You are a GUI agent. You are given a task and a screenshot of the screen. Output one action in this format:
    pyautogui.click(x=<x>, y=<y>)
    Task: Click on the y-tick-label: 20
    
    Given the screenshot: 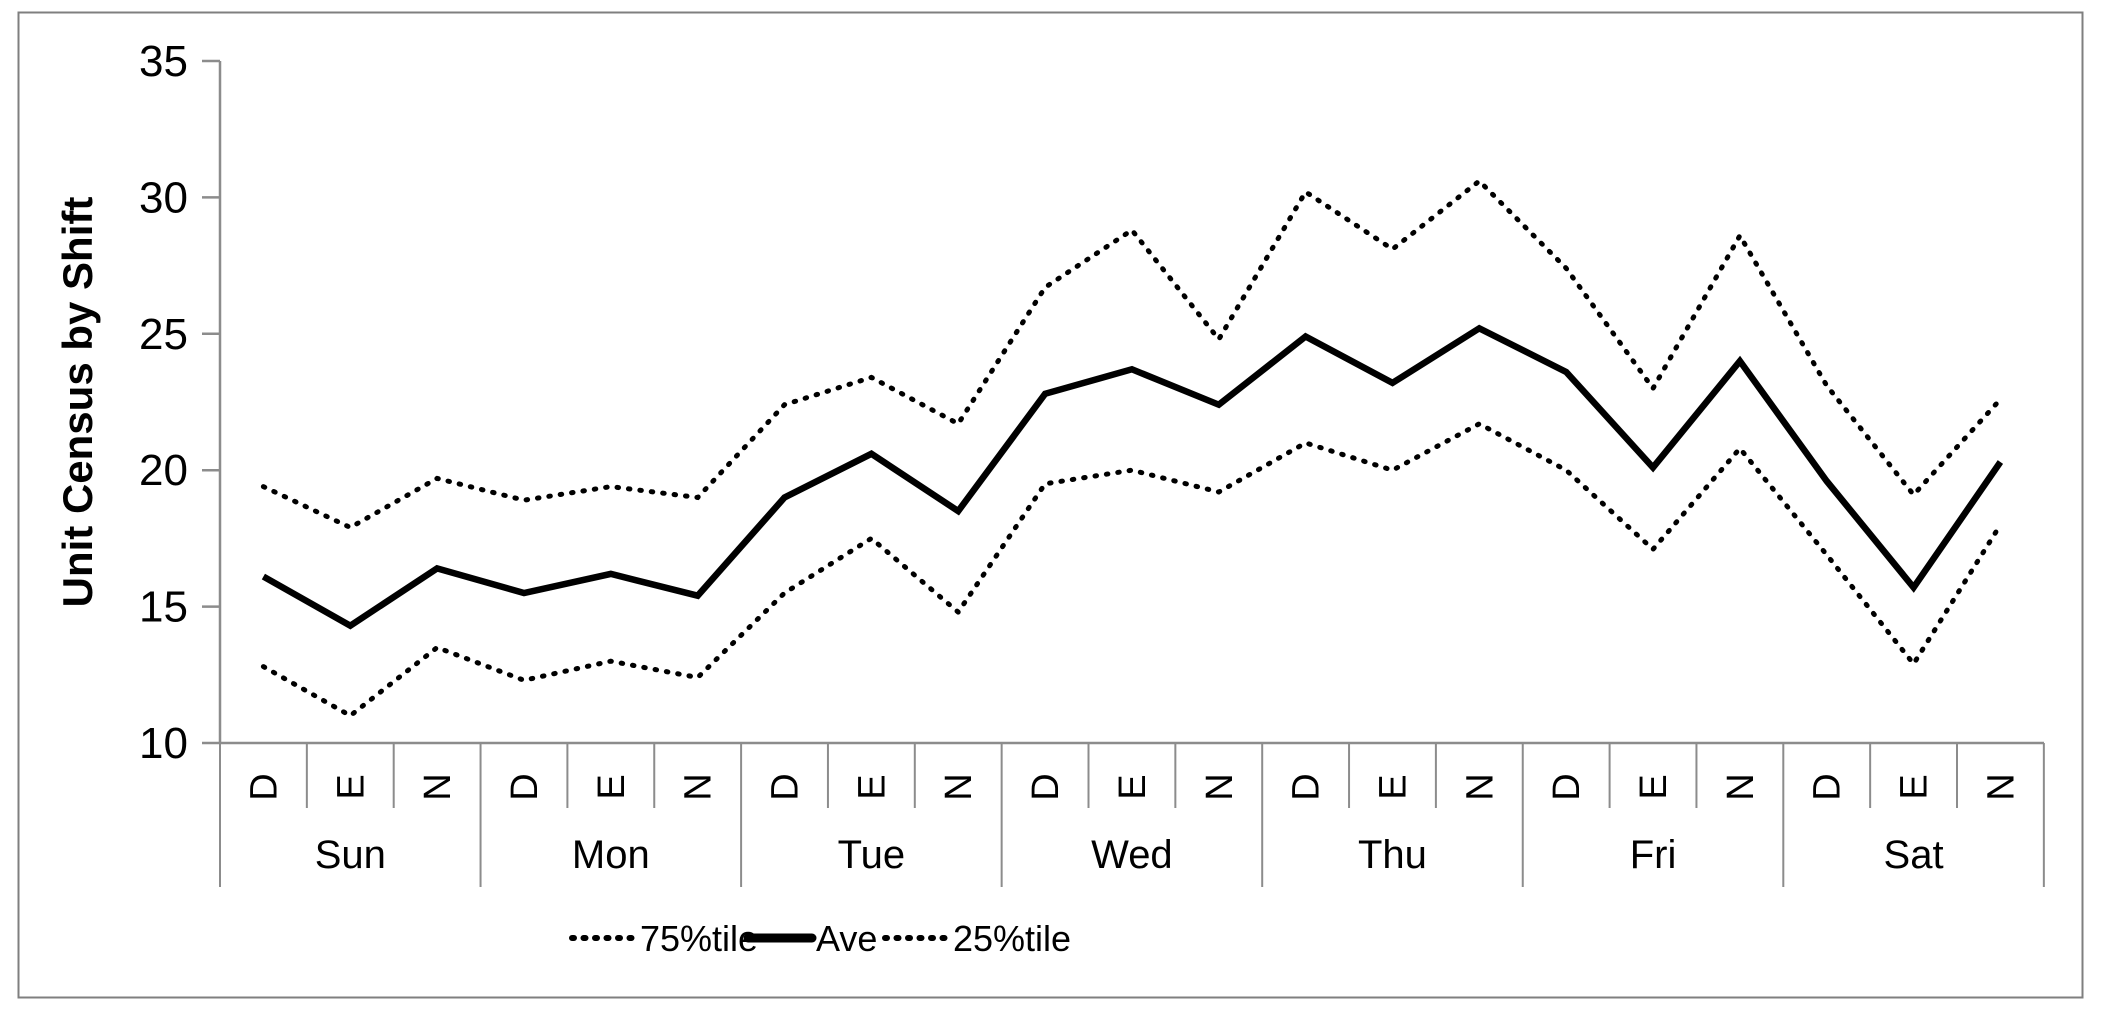 What is the action you would take?
    pyautogui.click(x=163, y=470)
    